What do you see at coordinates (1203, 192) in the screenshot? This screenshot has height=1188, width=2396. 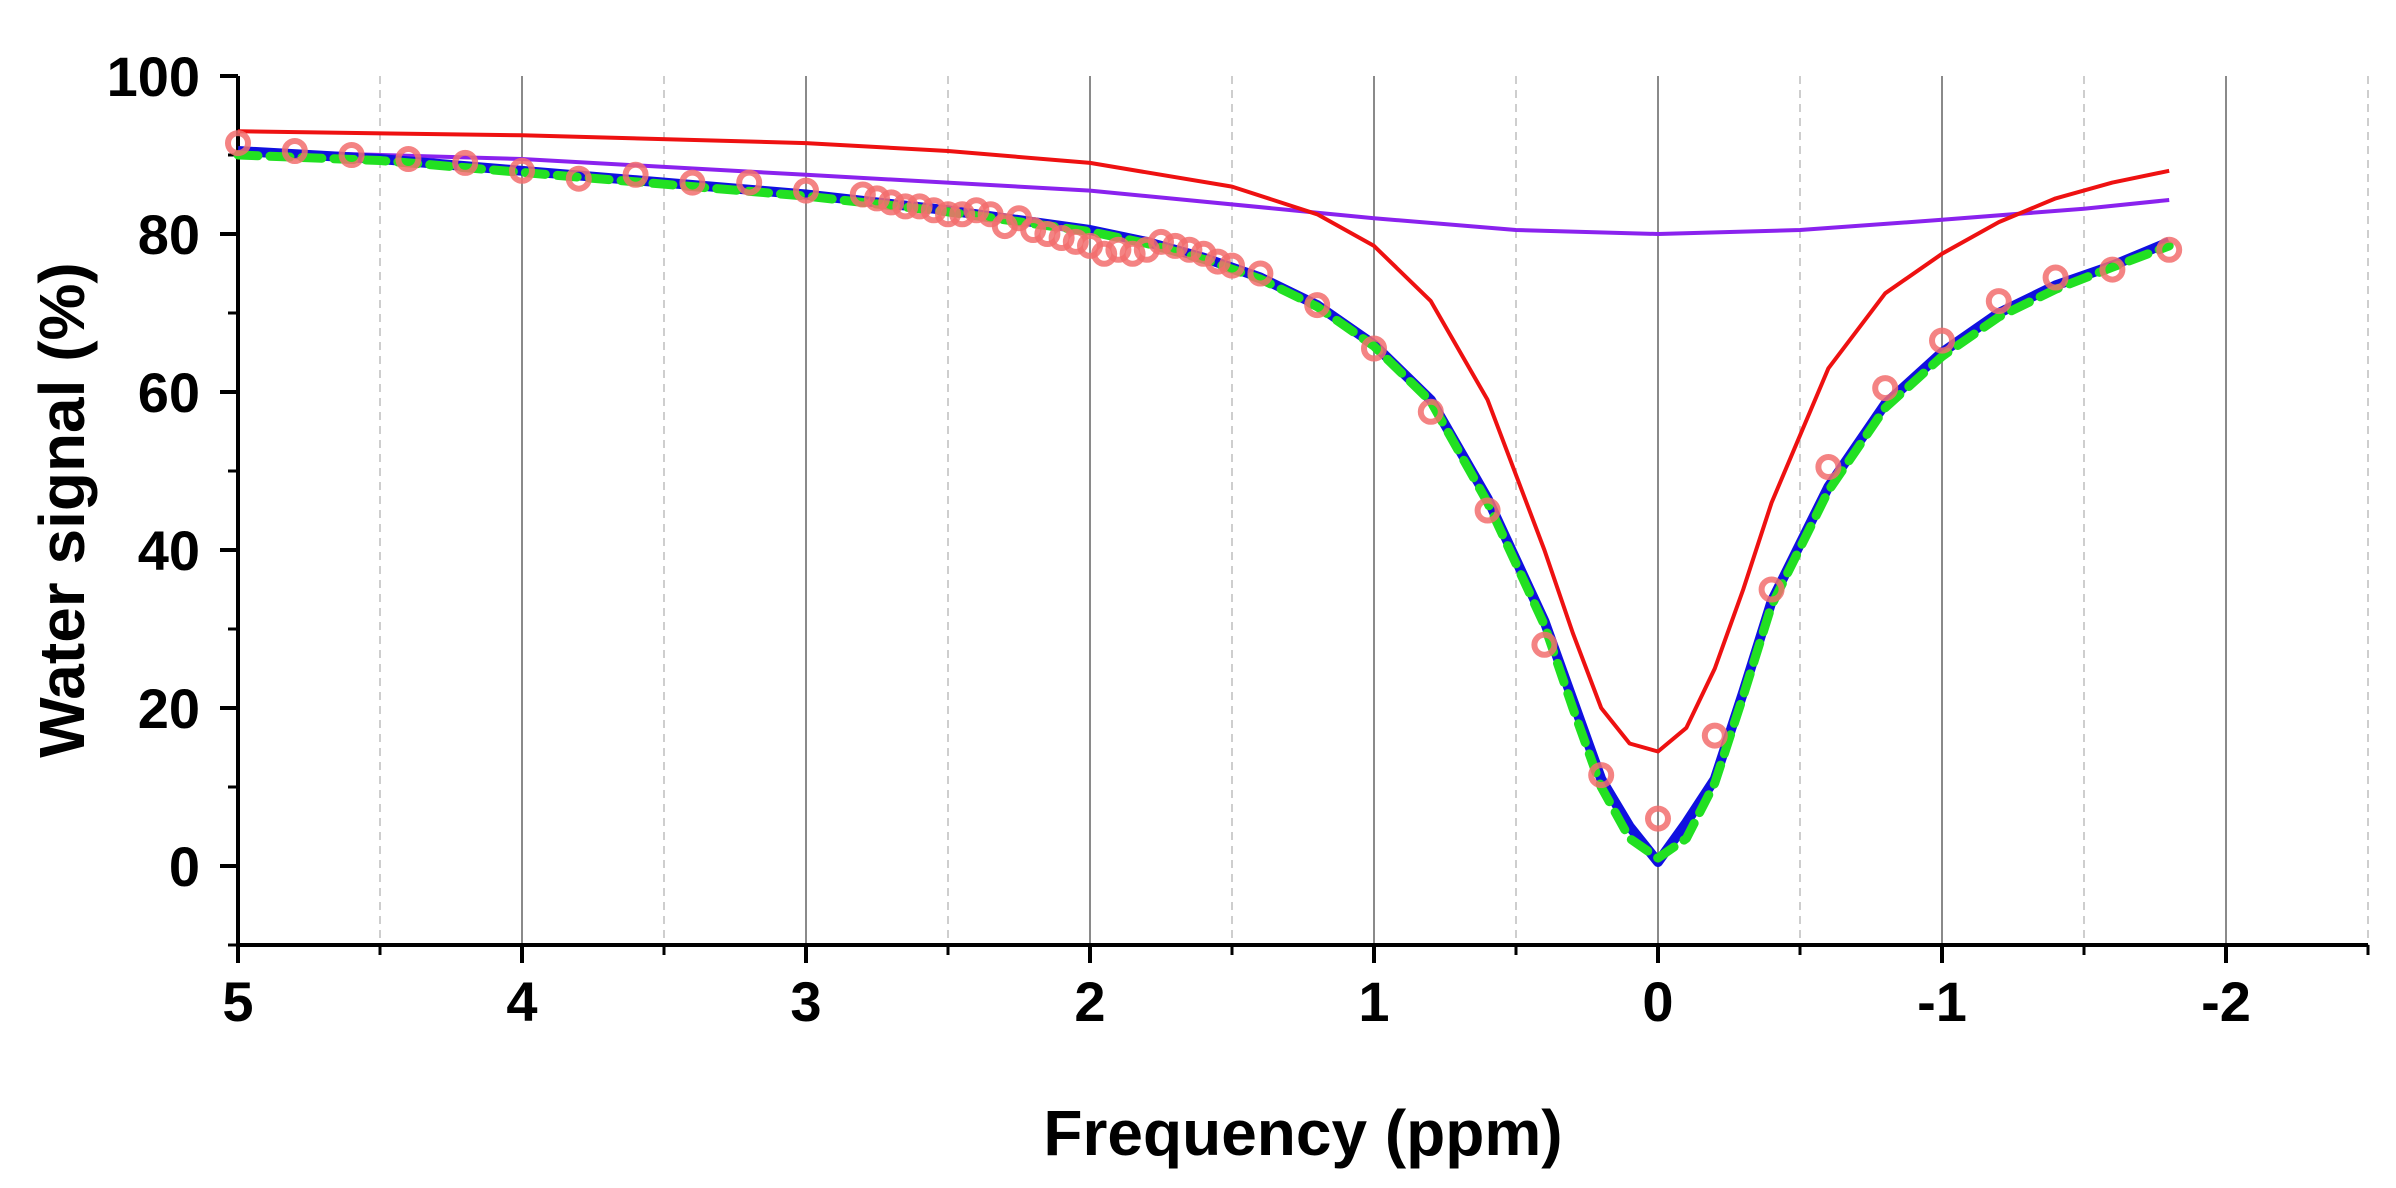 I see `series-line-component-mt` at bounding box center [1203, 192].